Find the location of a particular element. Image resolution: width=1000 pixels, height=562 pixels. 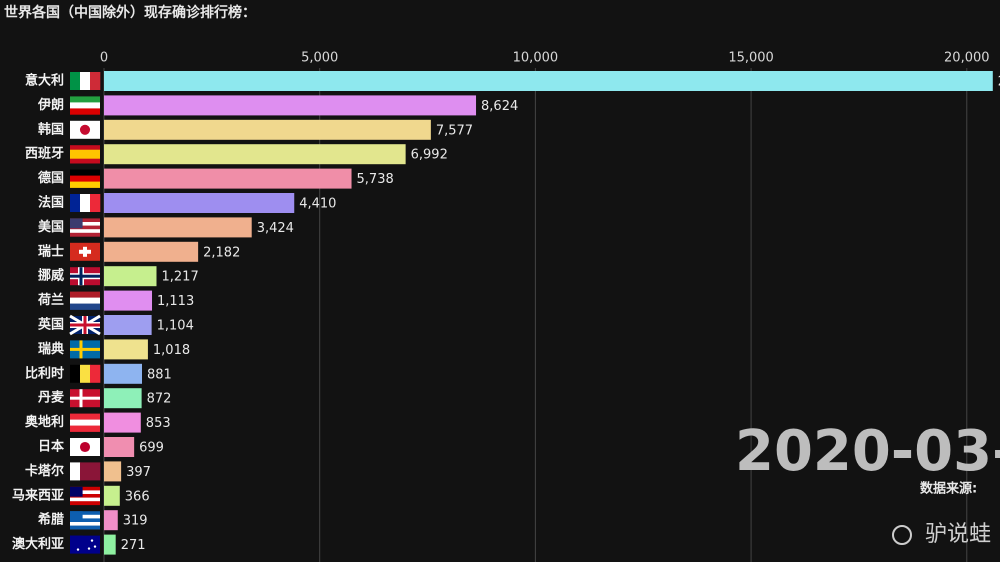

value-label: 397 is located at coordinates (138, 472).